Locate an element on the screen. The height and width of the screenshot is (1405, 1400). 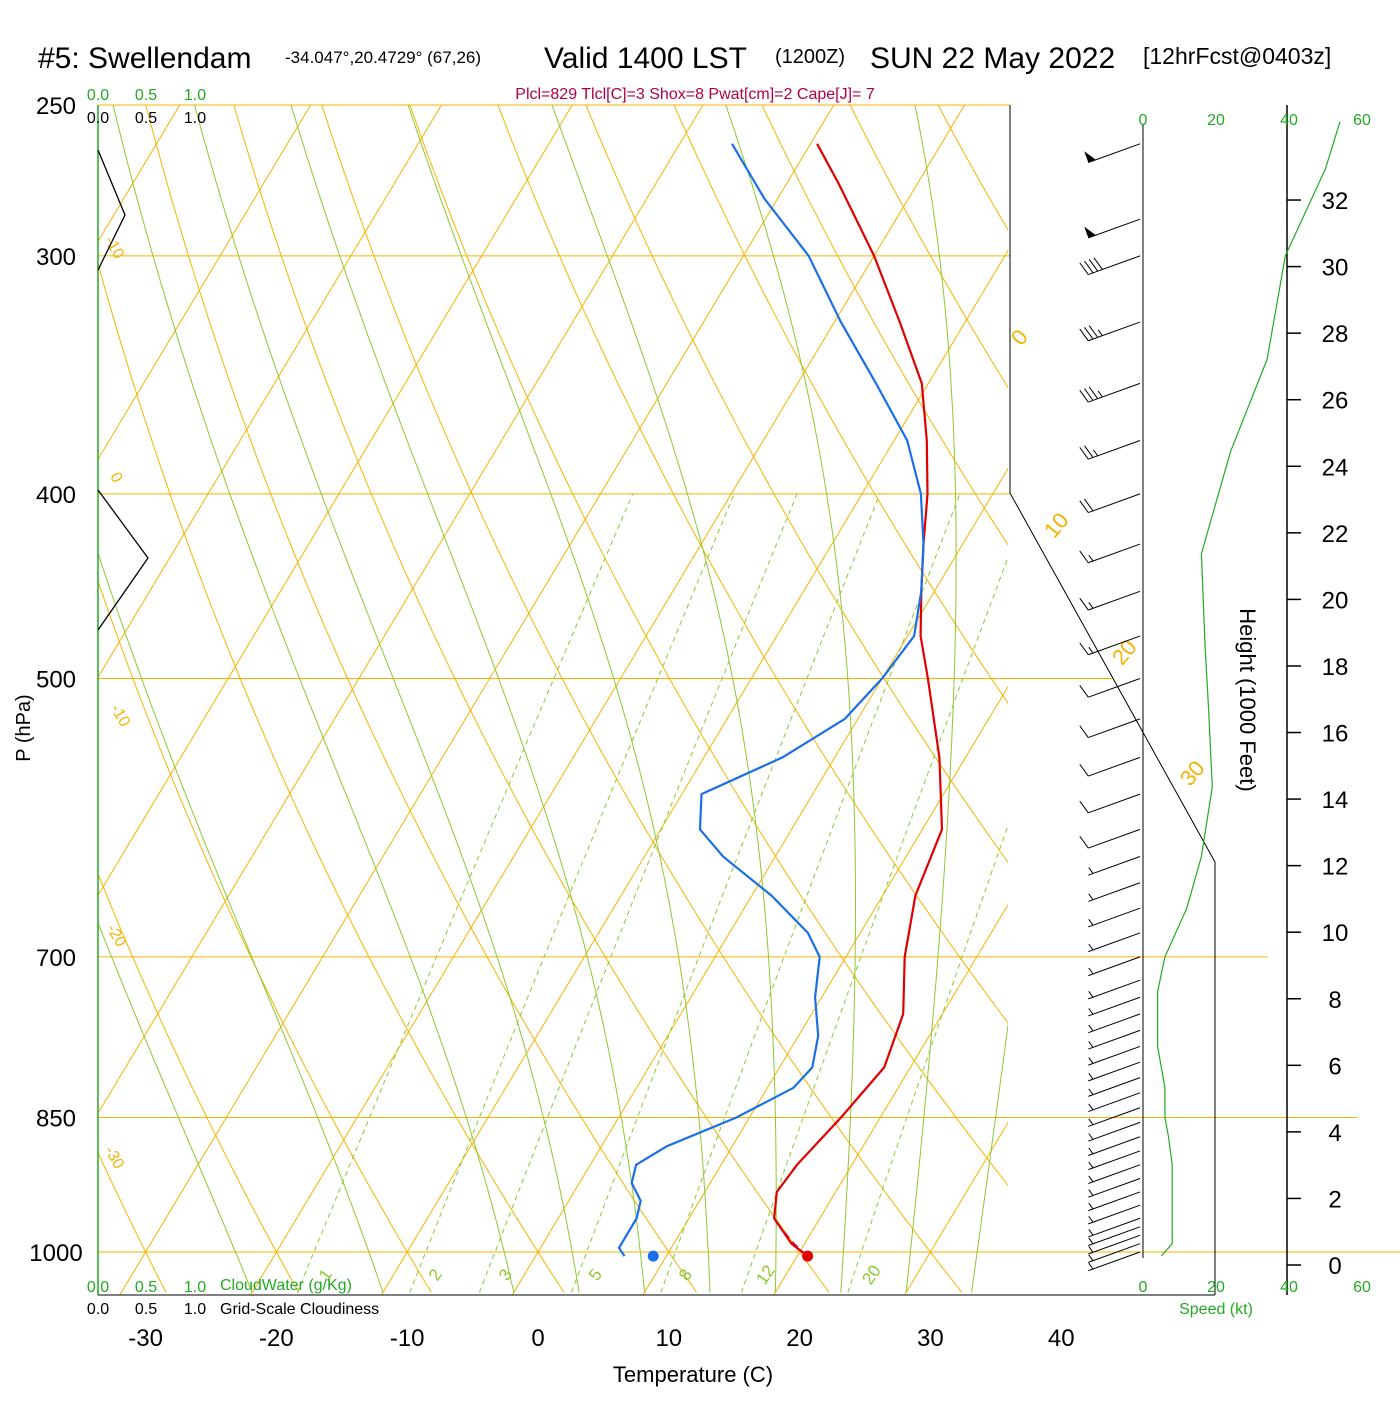
mixing-ratio-label: 2 is located at coordinates (435, 1275).